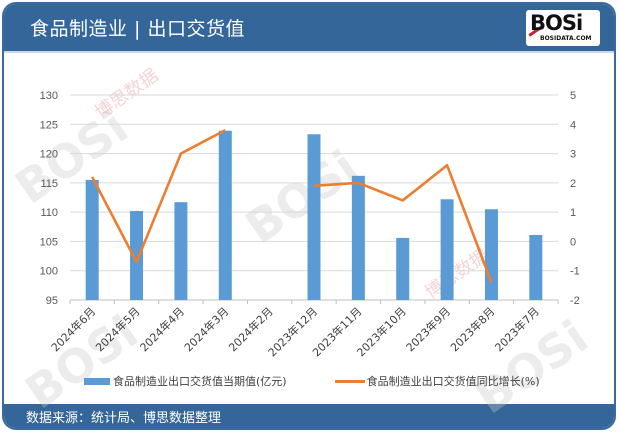  I want to click on left-axis-tick: 115, so click(49, 184).